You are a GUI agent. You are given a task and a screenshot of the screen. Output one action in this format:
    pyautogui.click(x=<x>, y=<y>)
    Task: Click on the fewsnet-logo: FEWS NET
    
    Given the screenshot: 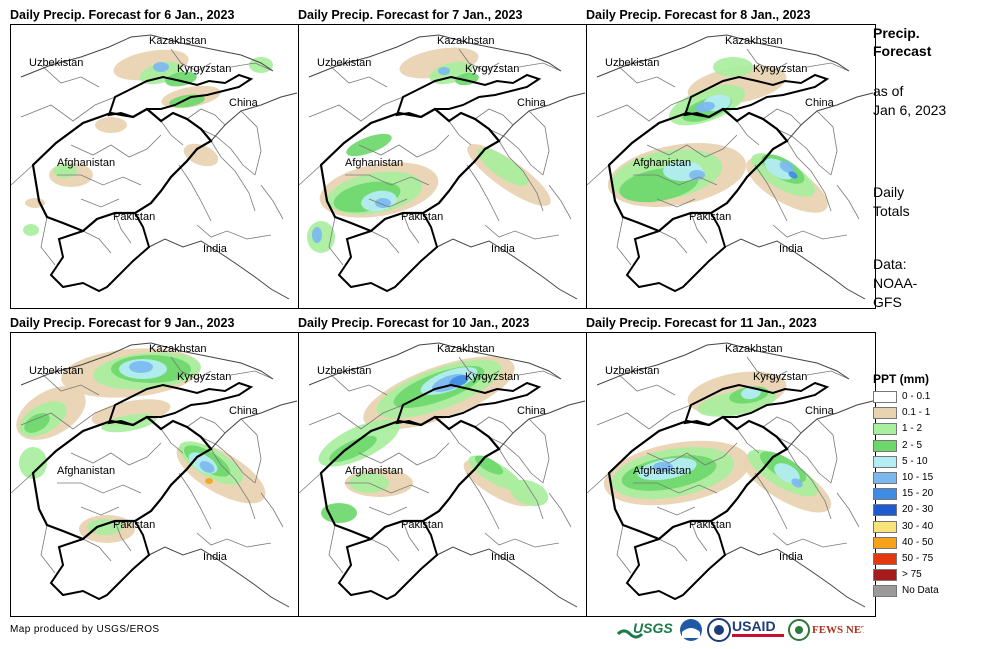 What is the action you would take?
    pyautogui.click(x=826, y=630)
    